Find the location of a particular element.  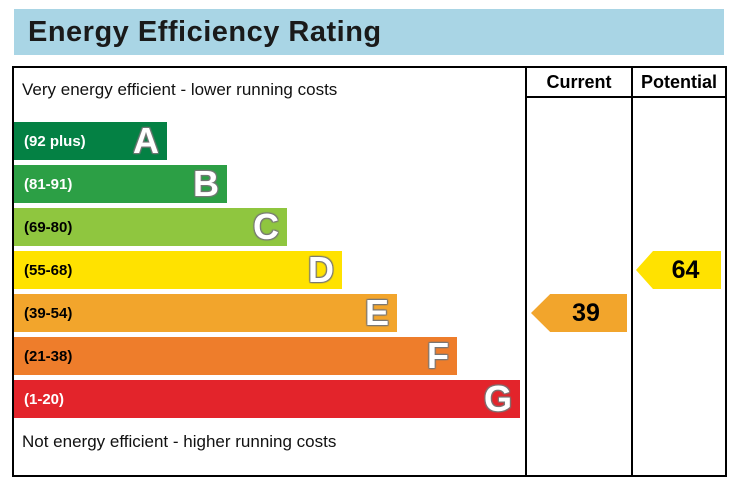

band-range-label: (92 plus) is located at coordinates (55, 141).